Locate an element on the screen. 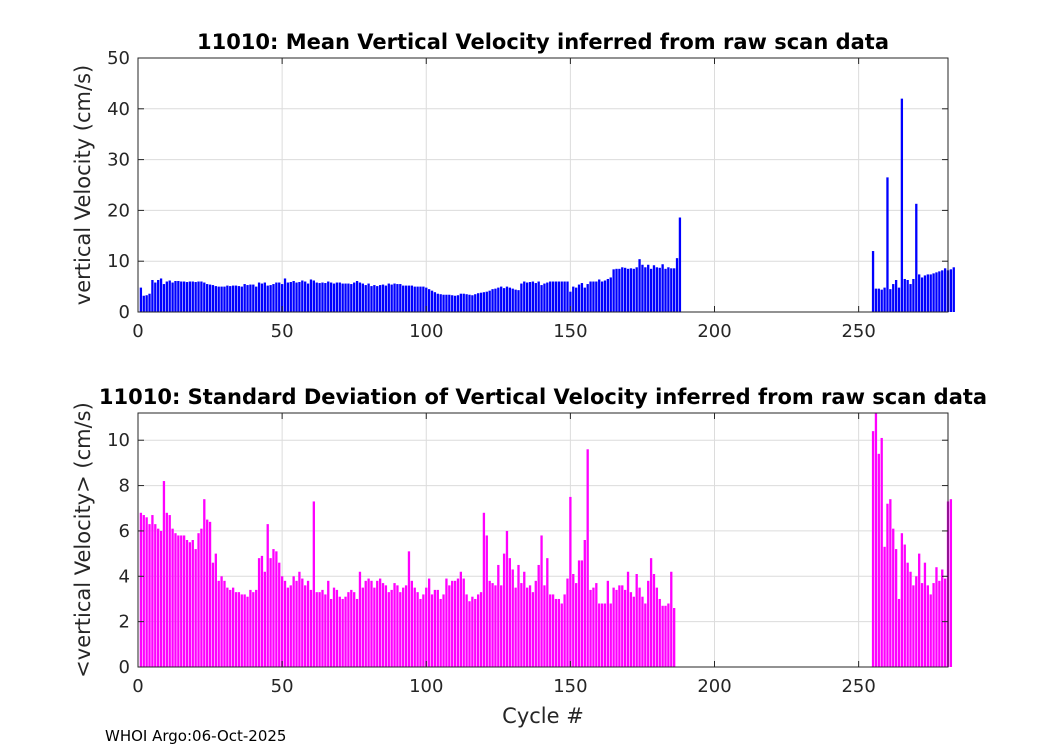 The width and height of the screenshot is (1050, 750). y-tick-label: 10 is located at coordinates (118, 261).